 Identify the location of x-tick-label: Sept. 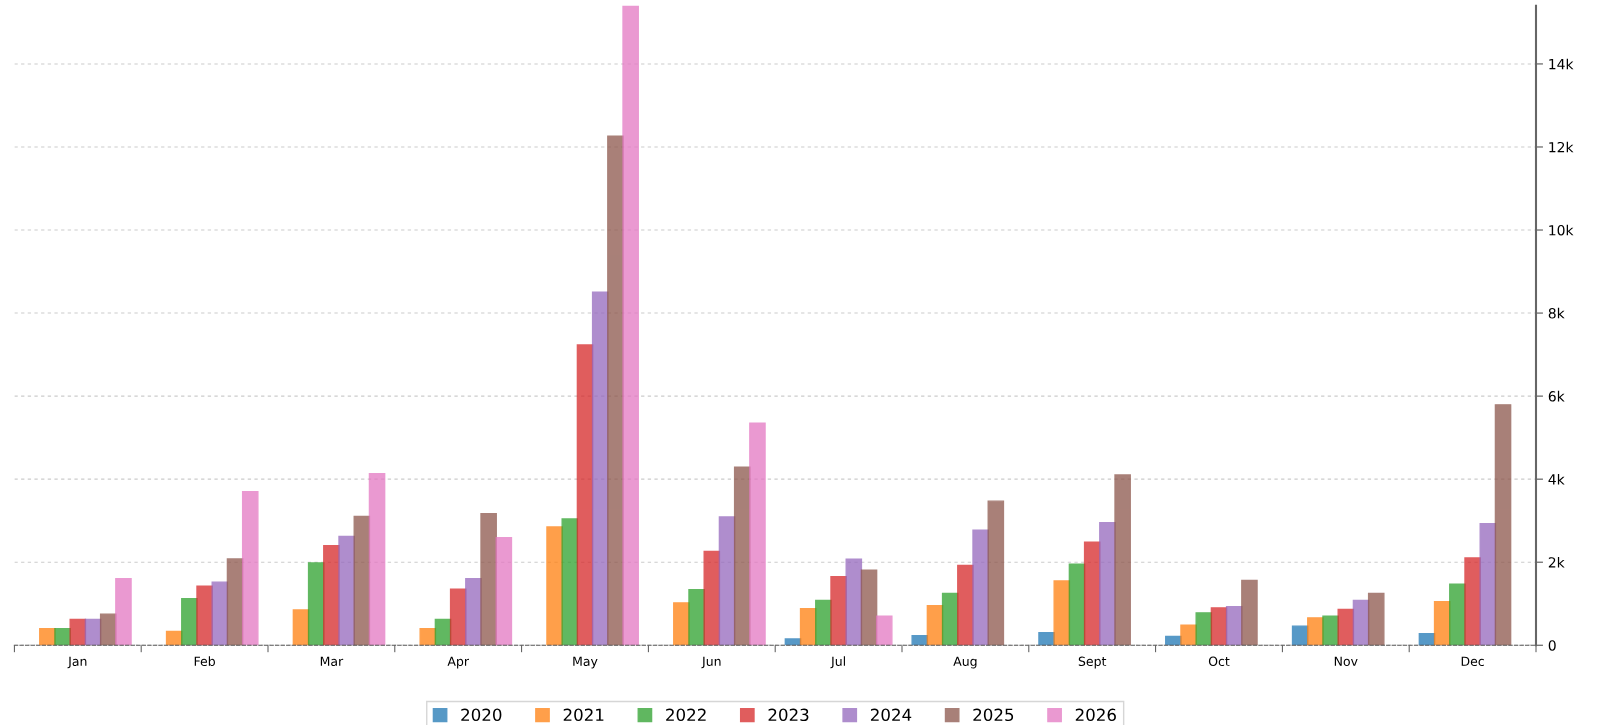
(1092, 662).